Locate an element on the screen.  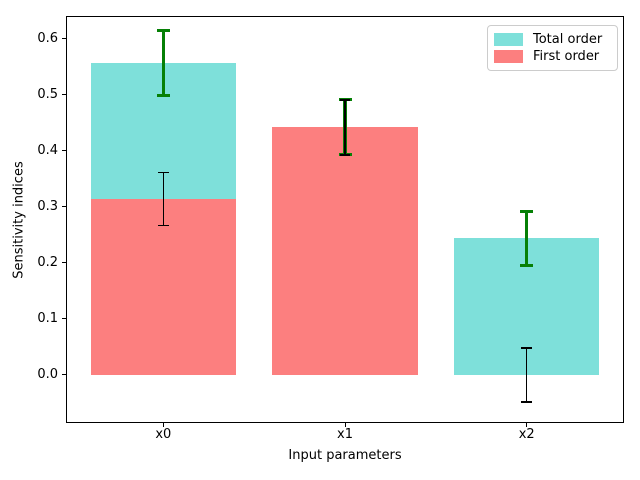
errorbar-total-order-x2 is located at coordinates (527, 238).